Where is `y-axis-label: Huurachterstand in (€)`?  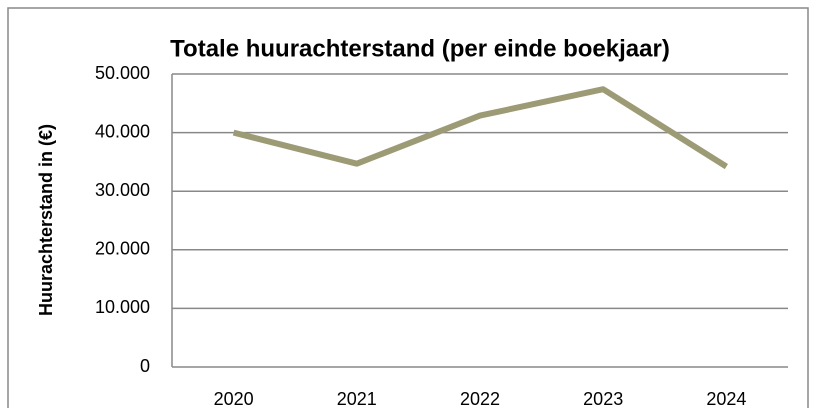
y-axis-label: Huurachterstand in (€) is located at coordinates (46, 220).